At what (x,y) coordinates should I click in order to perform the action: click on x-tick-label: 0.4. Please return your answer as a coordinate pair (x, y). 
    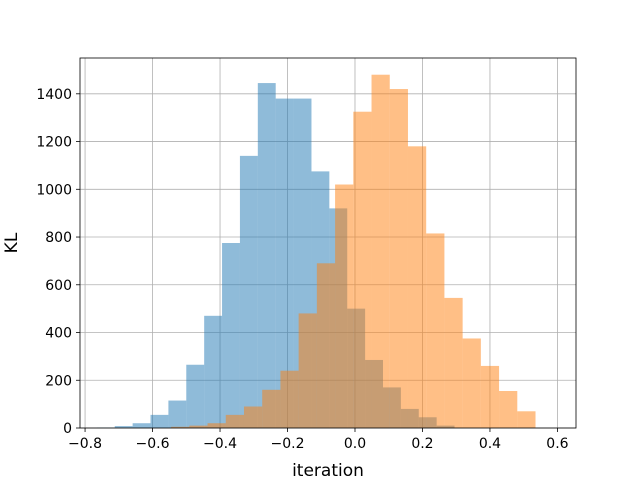
    Looking at the image, I should click on (490, 444).